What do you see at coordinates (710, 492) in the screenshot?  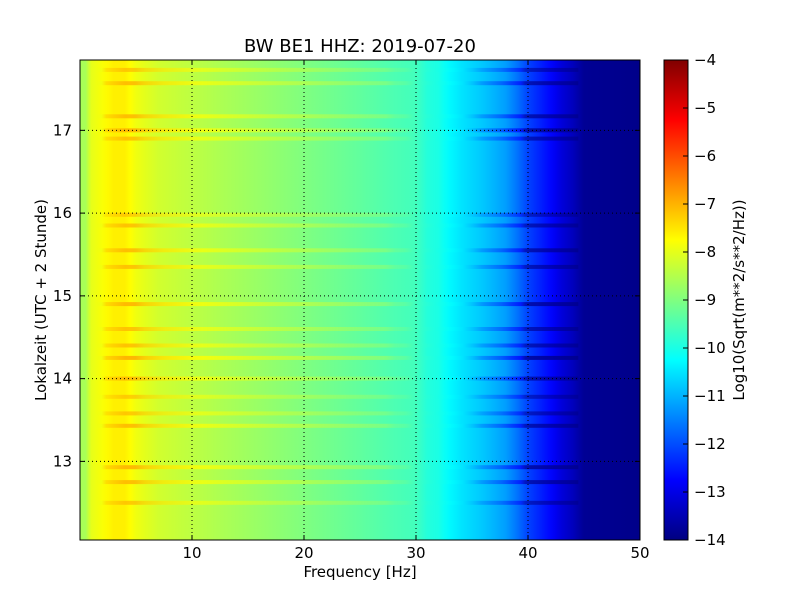 I see `colorbar-tick-label: −13` at bounding box center [710, 492].